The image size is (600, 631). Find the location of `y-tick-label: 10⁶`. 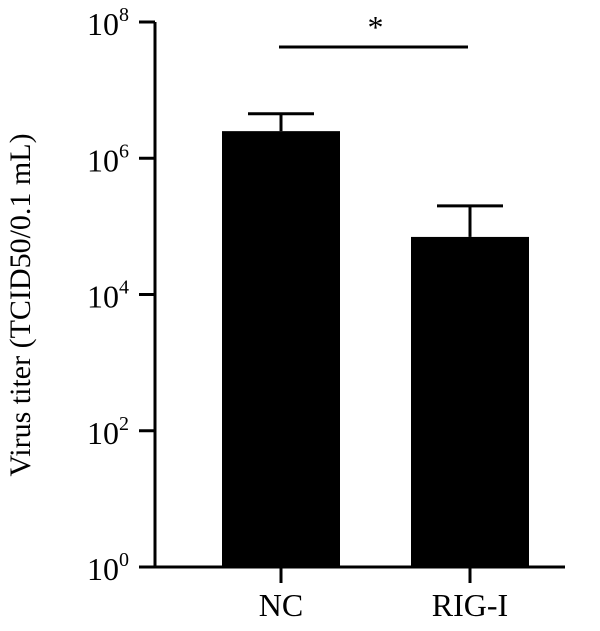

y-tick-label: 10⁶ is located at coordinates (108, 159).